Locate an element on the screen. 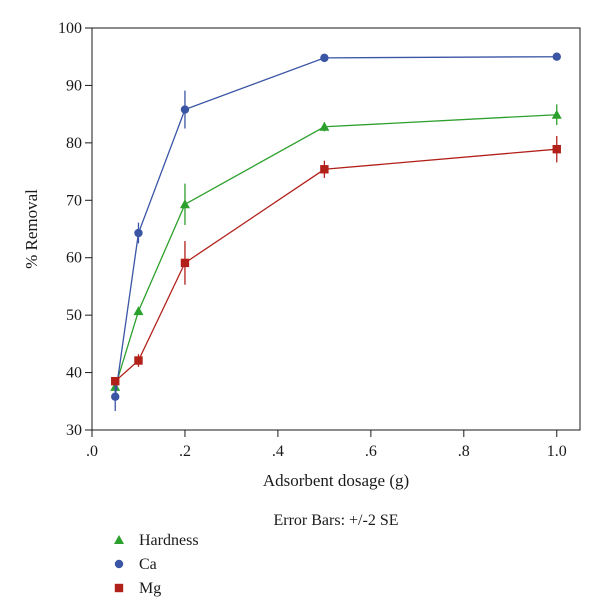 Image resolution: width=600 pixels, height=616 pixels. y-axis: 30 40 50 60 70 80 90 100 is located at coordinates (75, 229).